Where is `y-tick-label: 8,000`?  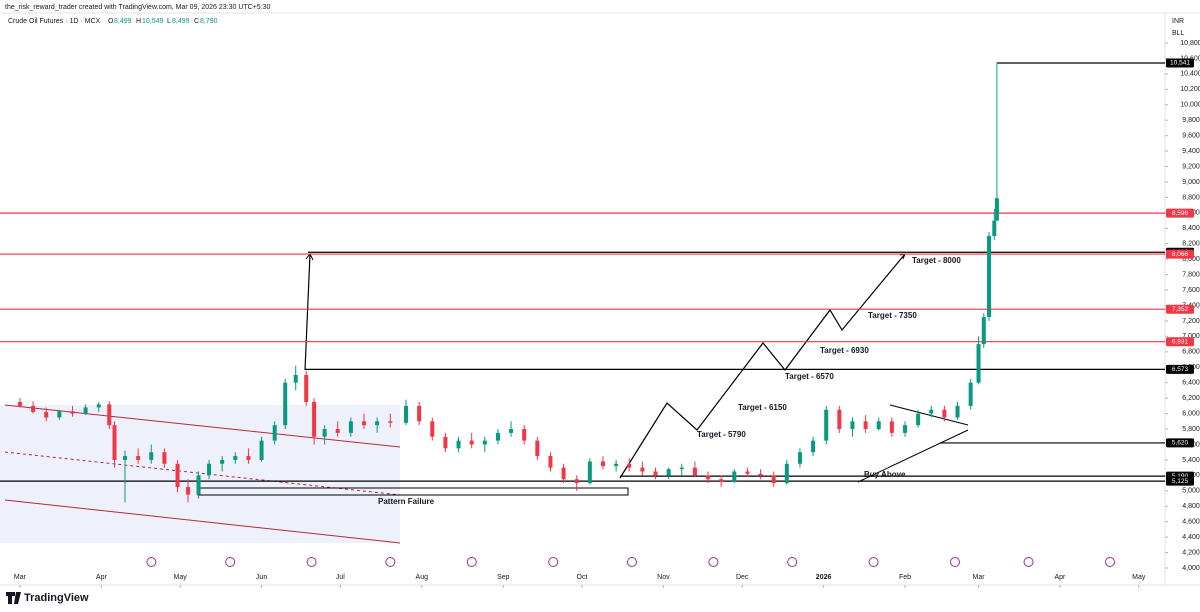
y-tick-label: 8,000 is located at coordinates (1191, 259).